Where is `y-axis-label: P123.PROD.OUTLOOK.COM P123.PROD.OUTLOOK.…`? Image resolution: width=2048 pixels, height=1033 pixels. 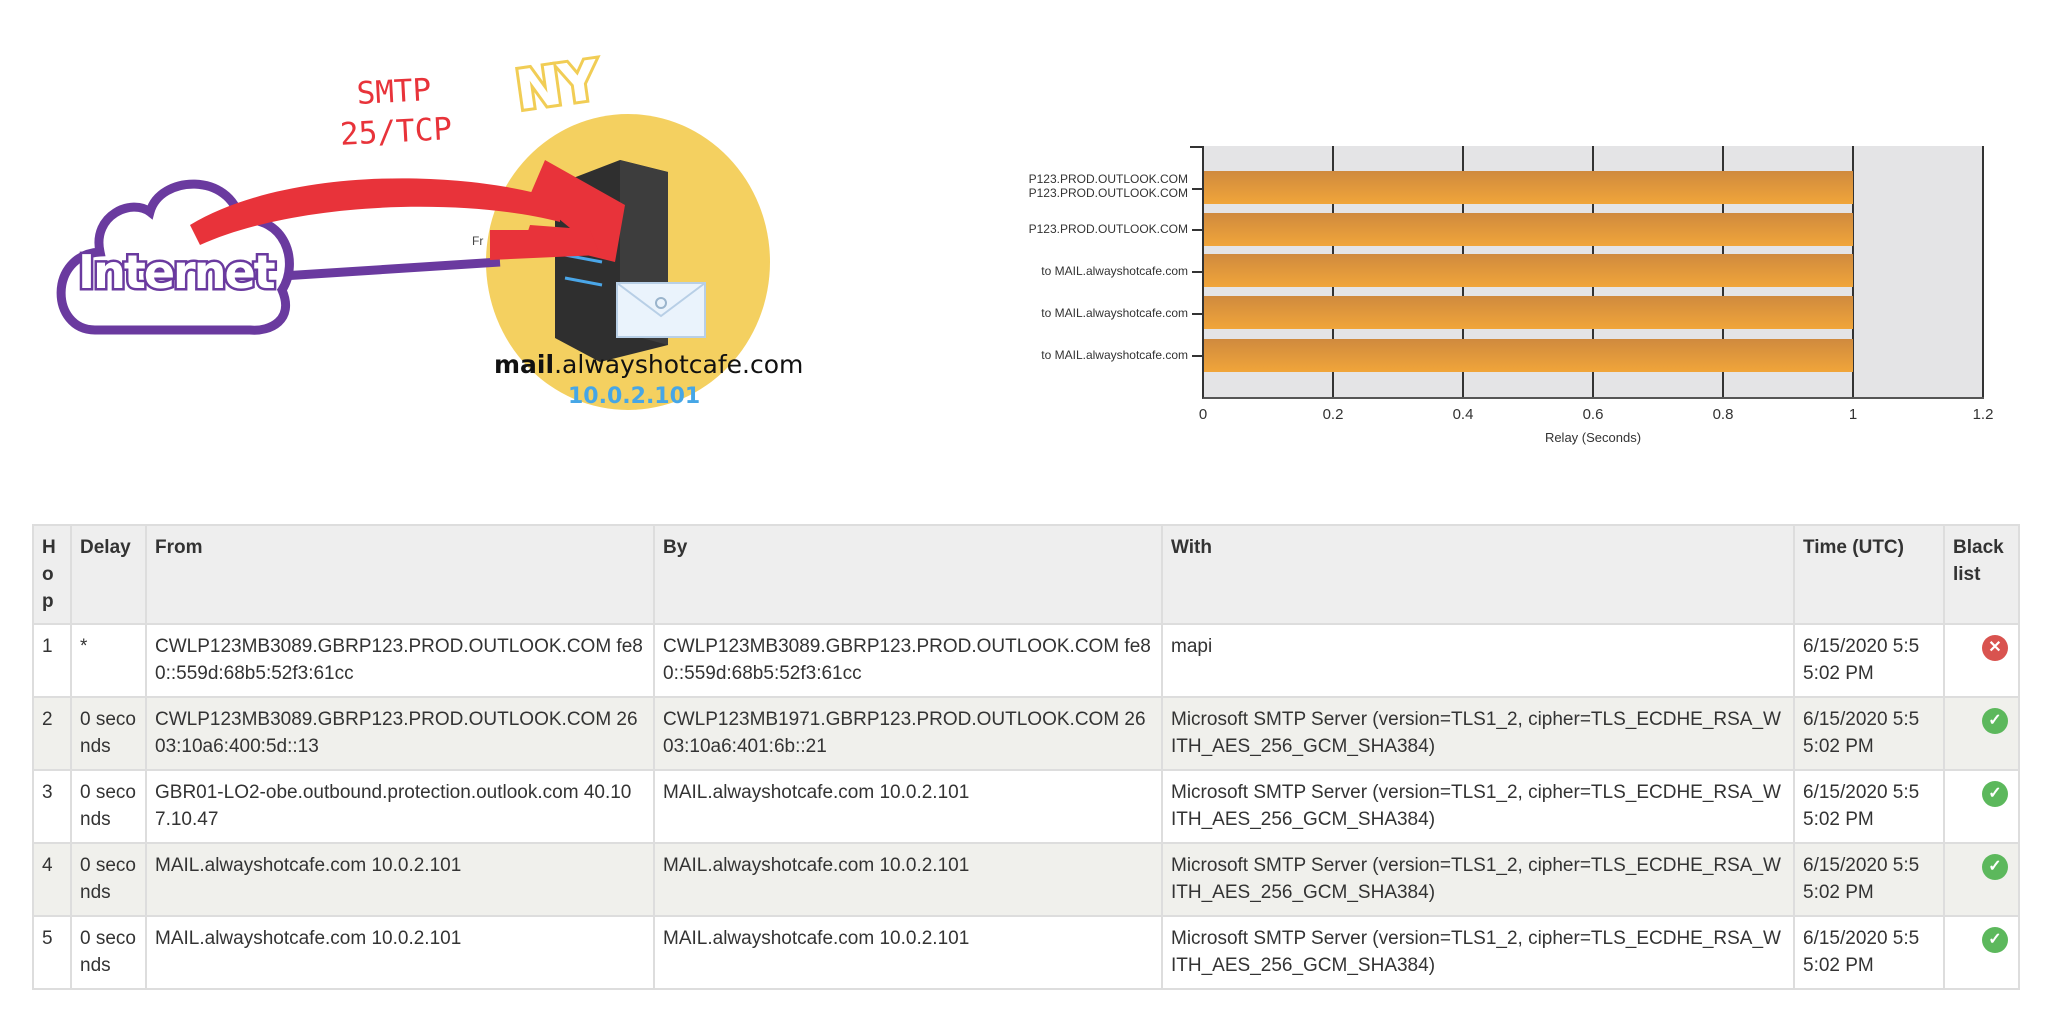
y-axis-label: P123.PROD.OUTLOOK.COM P123.PROD.OUTLOOK.… is located at coordinates (1108, 186).